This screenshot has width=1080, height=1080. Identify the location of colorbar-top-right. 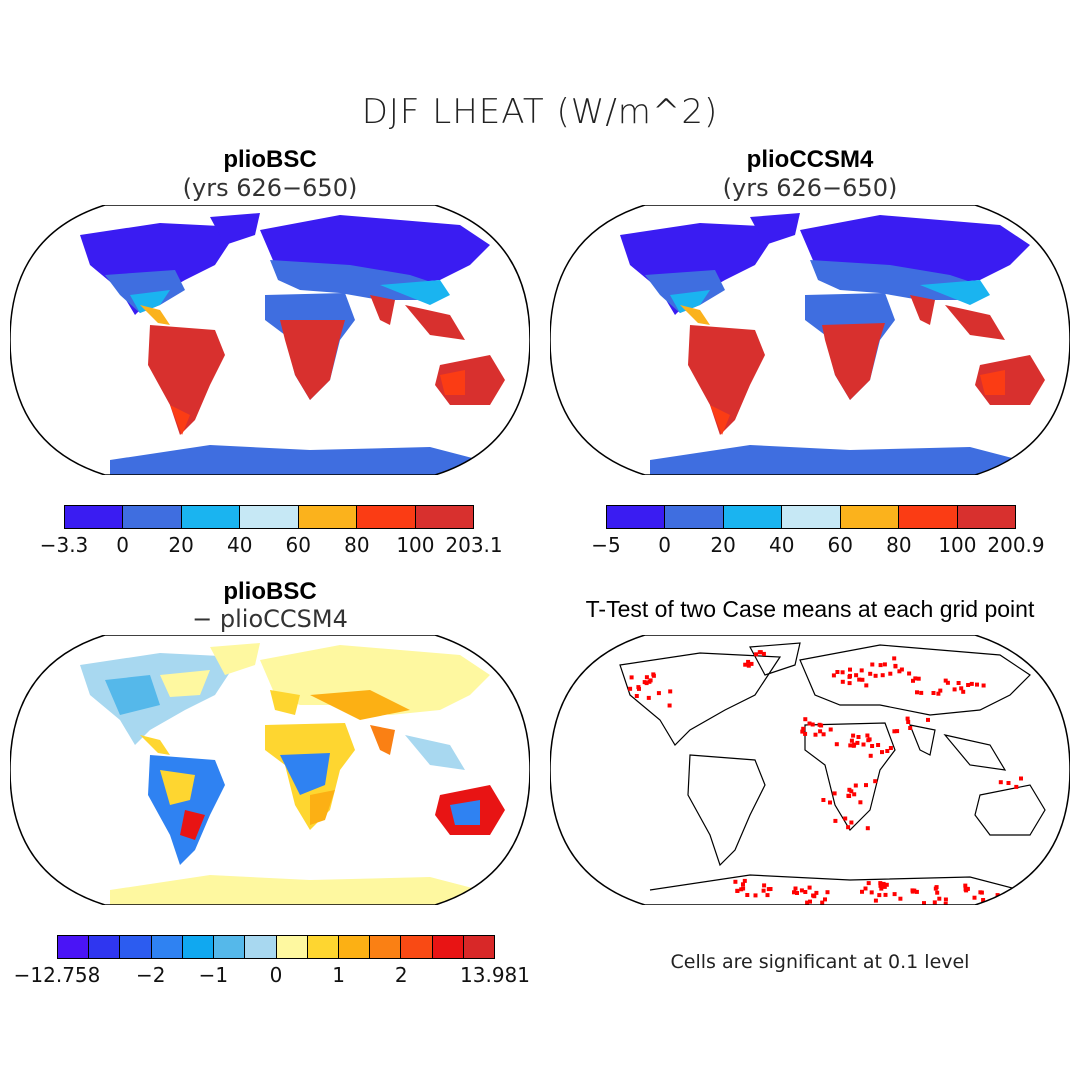
(811, 517).